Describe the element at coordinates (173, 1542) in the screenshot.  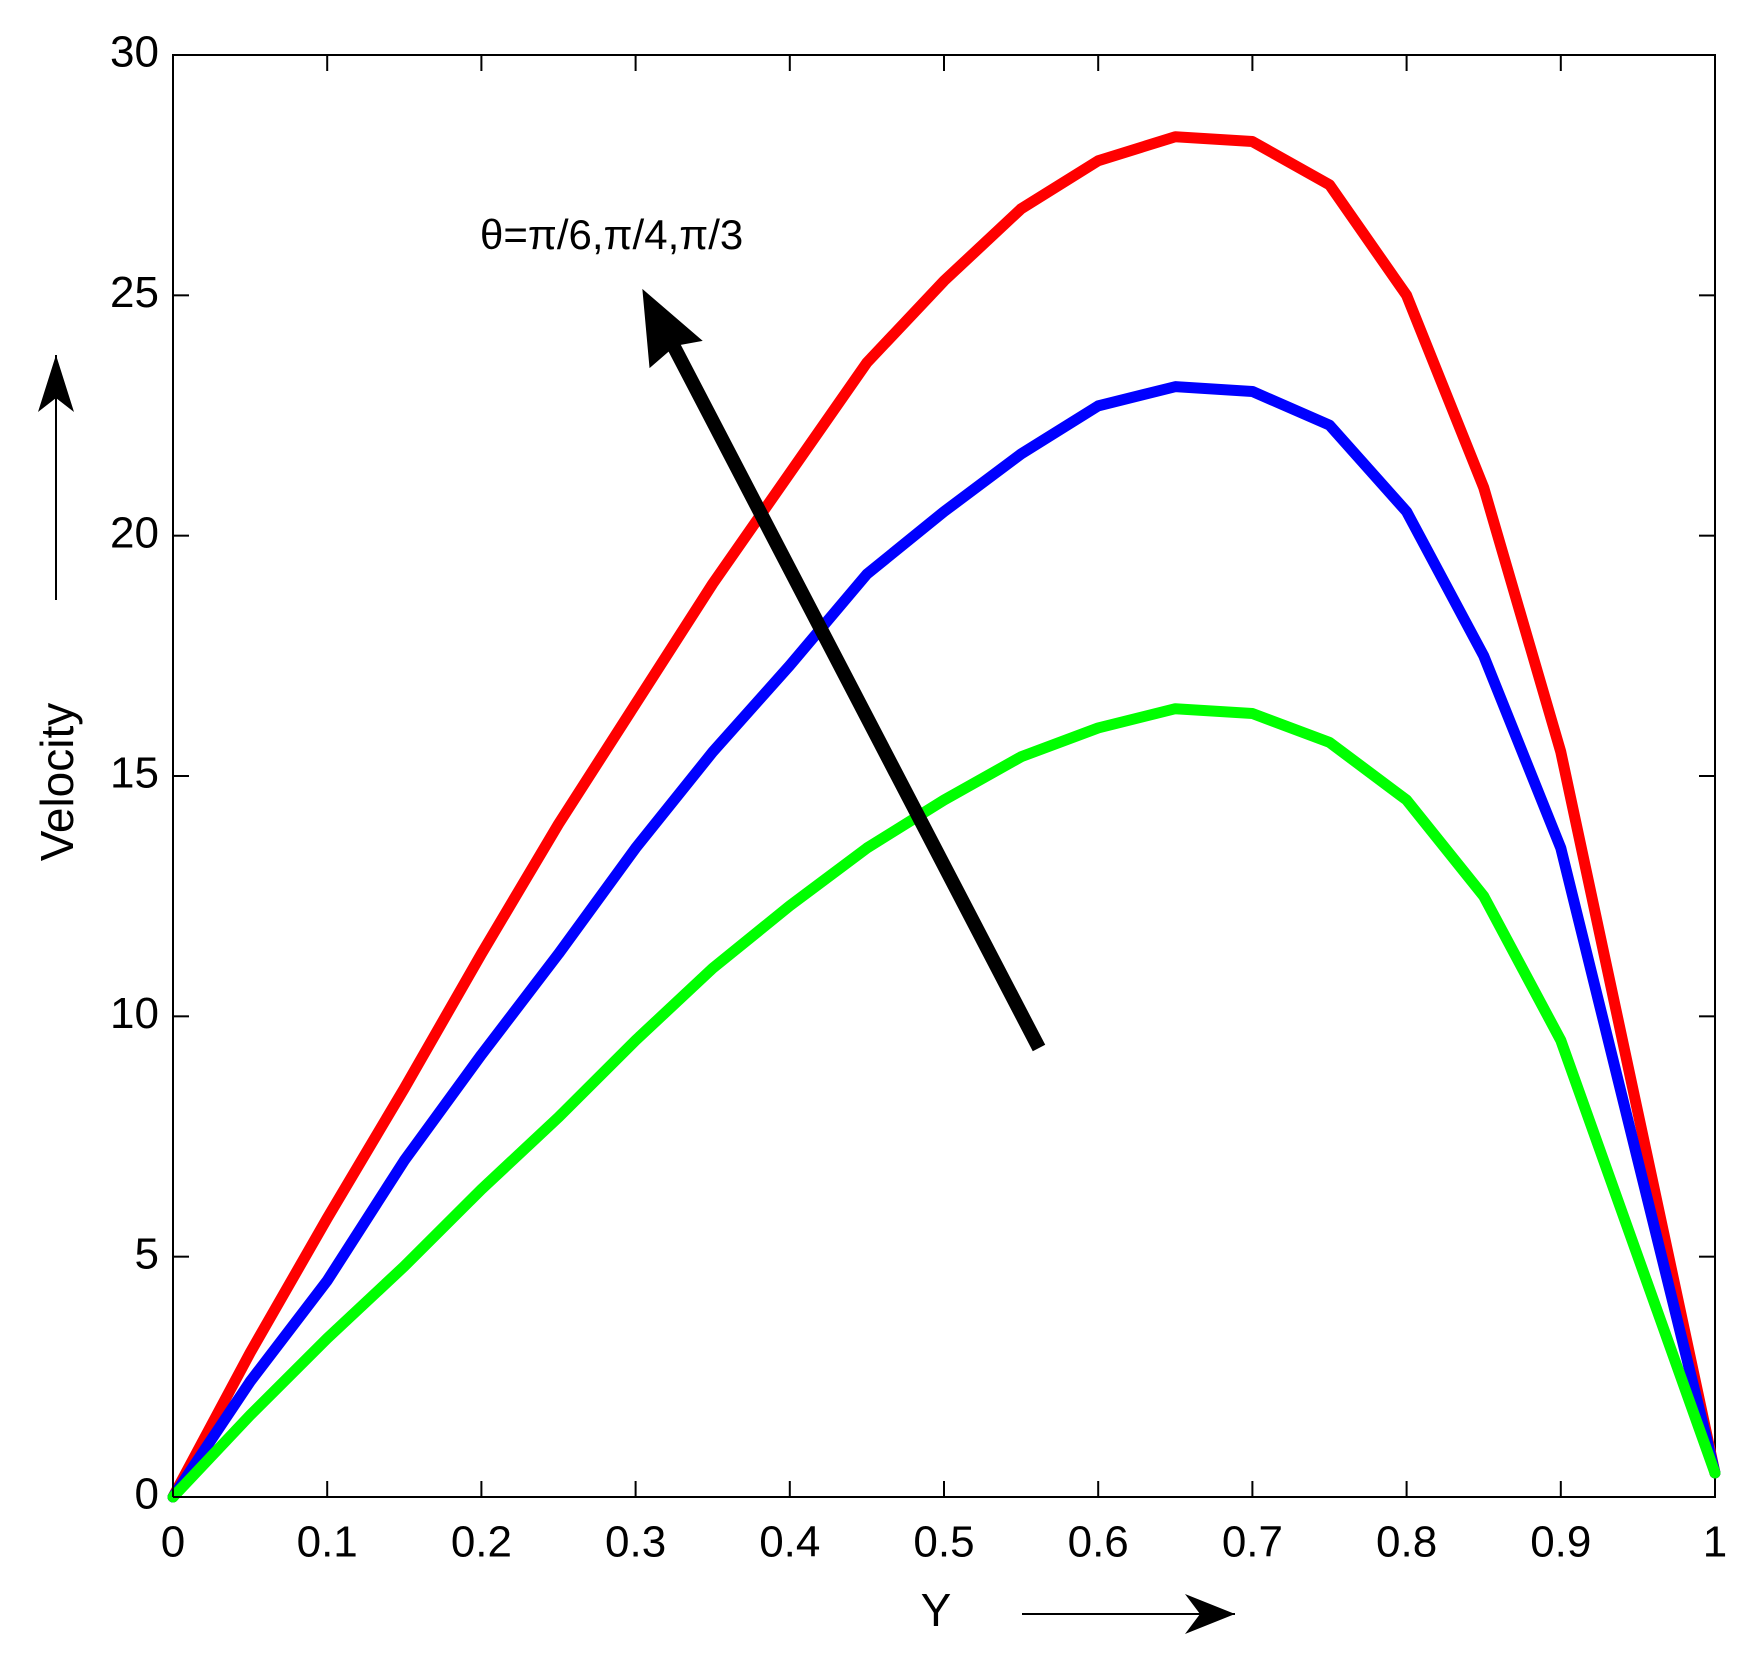
I see `x-tick-label: 0` at that location.